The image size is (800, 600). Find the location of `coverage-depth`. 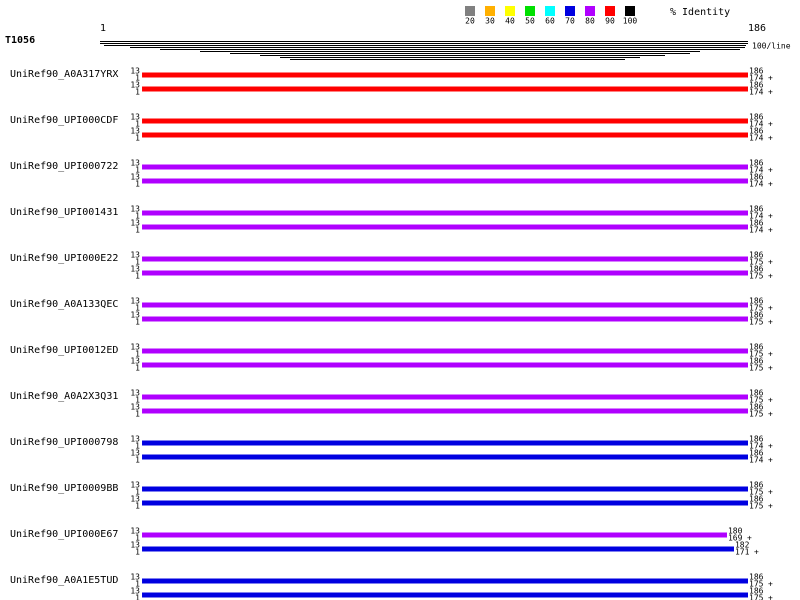

coverage-depth is located at coordinates (424, 50).